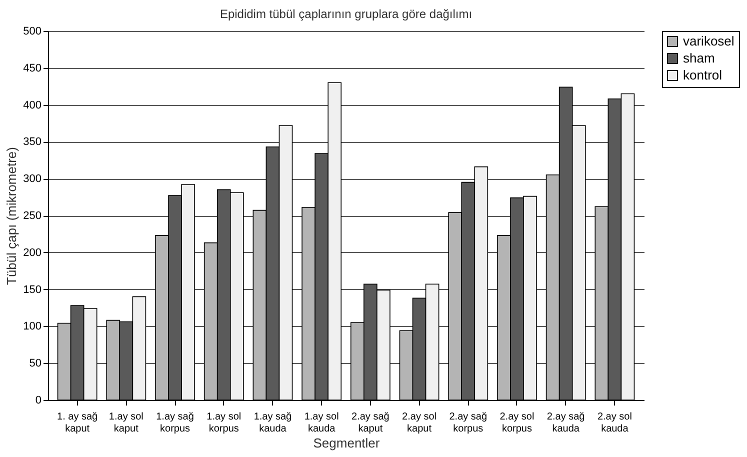  I want to click on y-tick-label: 50, so click(35, 364).